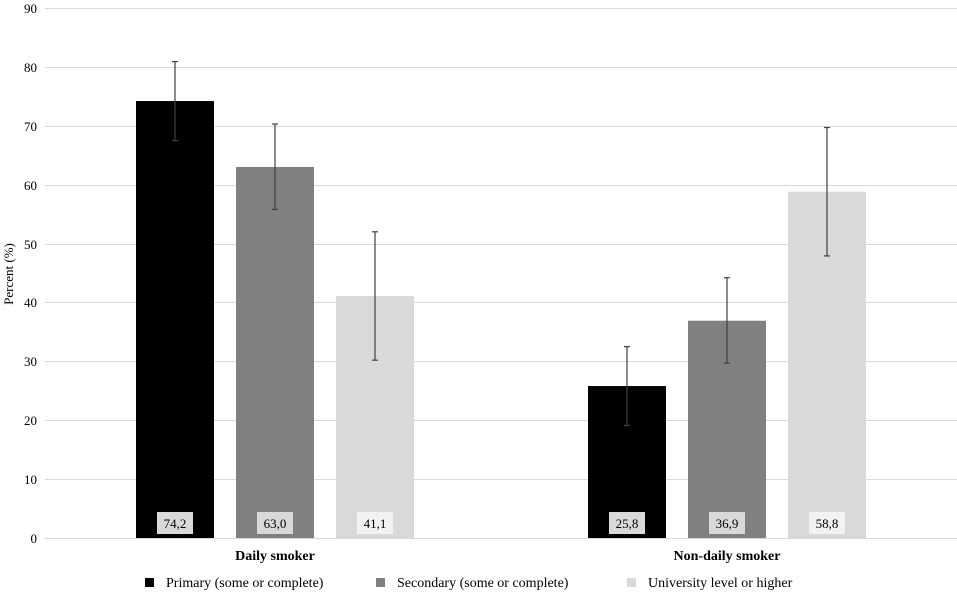  I want to click on data-label-2-2: 36,9, so click(727, 523).